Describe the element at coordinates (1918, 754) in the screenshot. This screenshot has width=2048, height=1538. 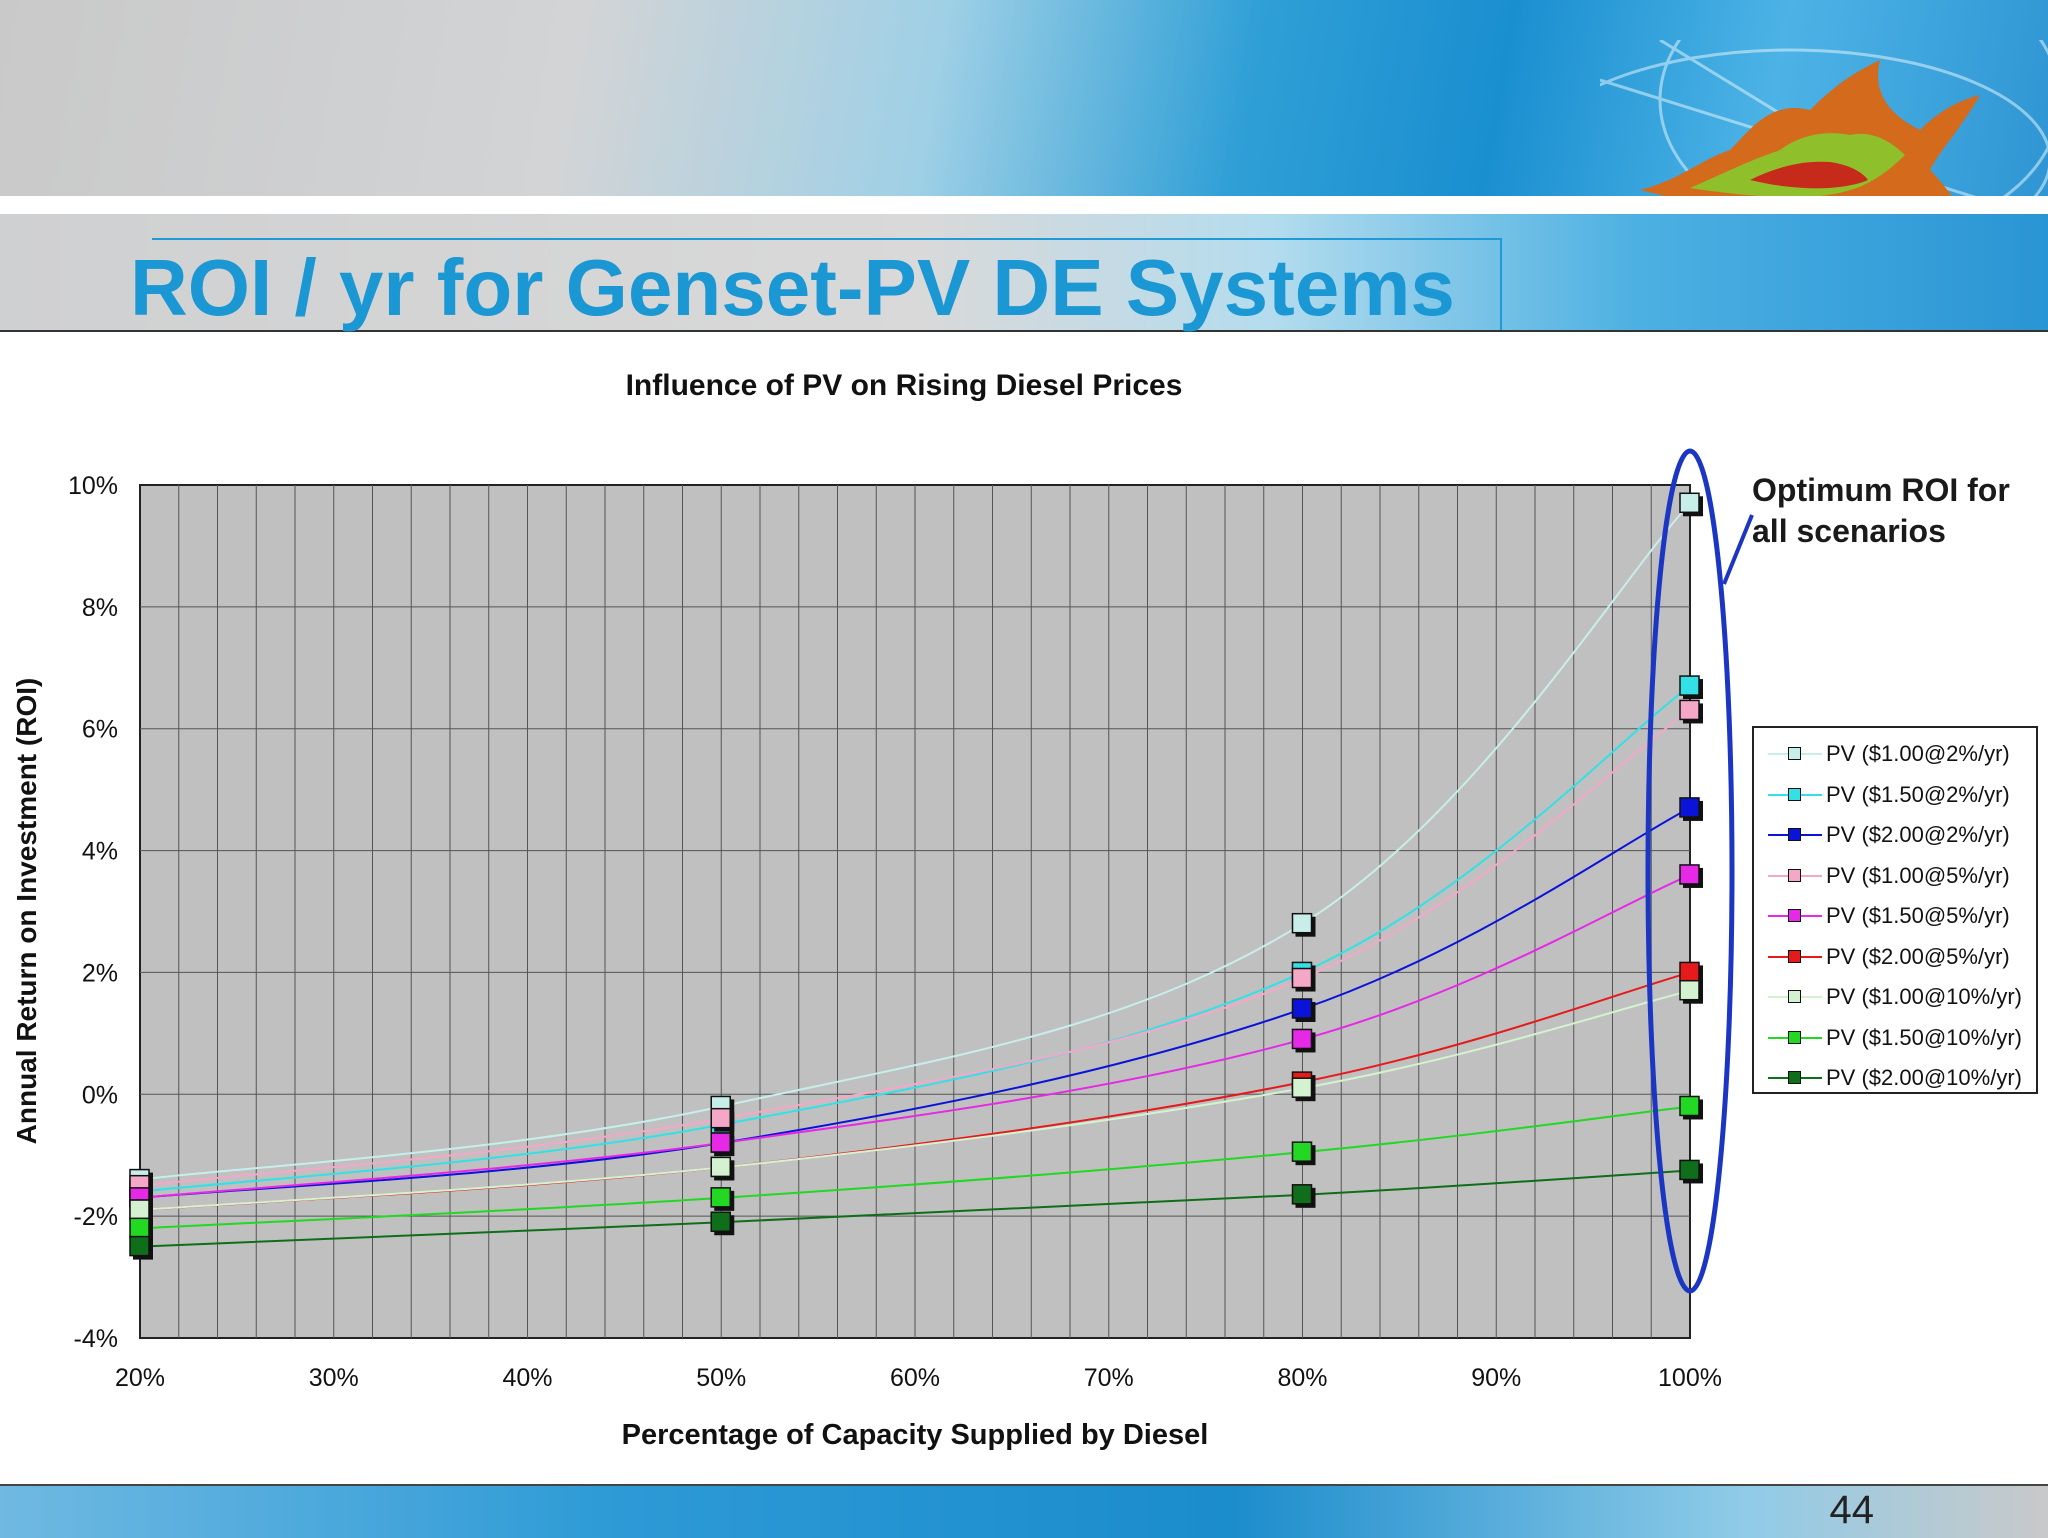
I see `legend-label: PV ($1.00@2%/yr)` at that location.